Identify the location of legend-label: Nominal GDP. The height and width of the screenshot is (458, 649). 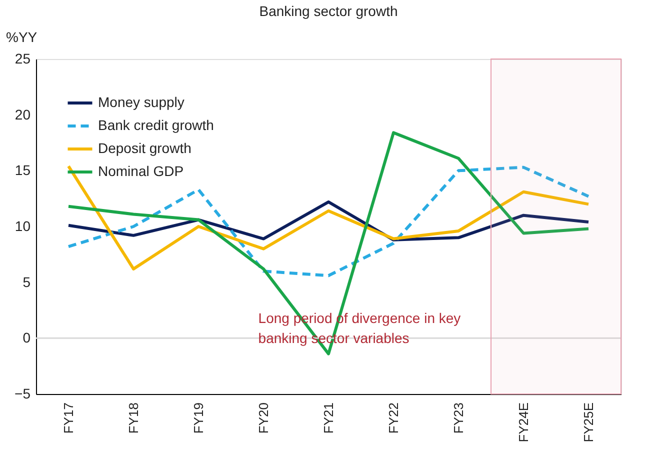
(141, 171).